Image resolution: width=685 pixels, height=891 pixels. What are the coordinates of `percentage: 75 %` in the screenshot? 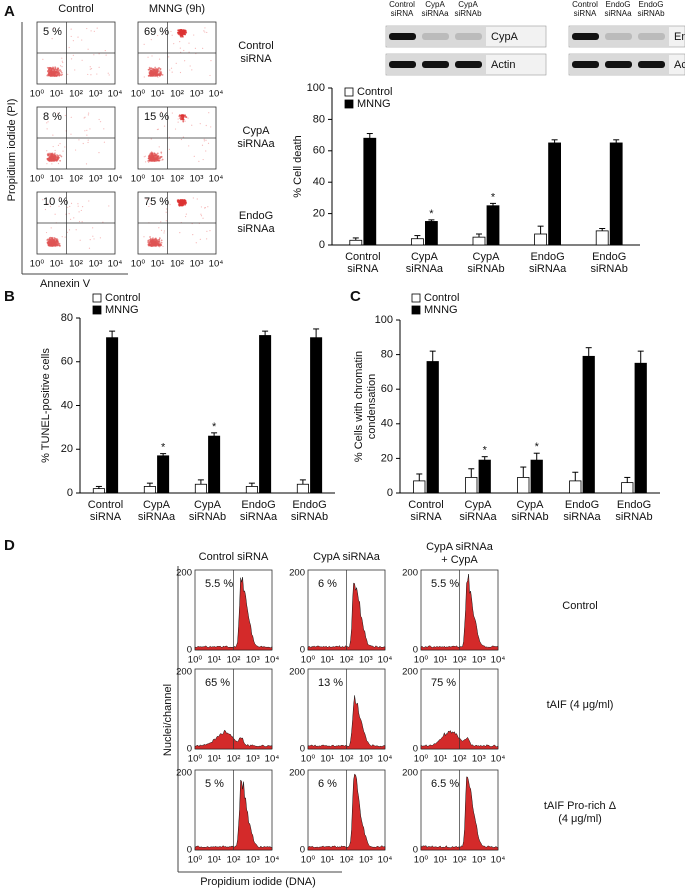 It's located at (156, 202).